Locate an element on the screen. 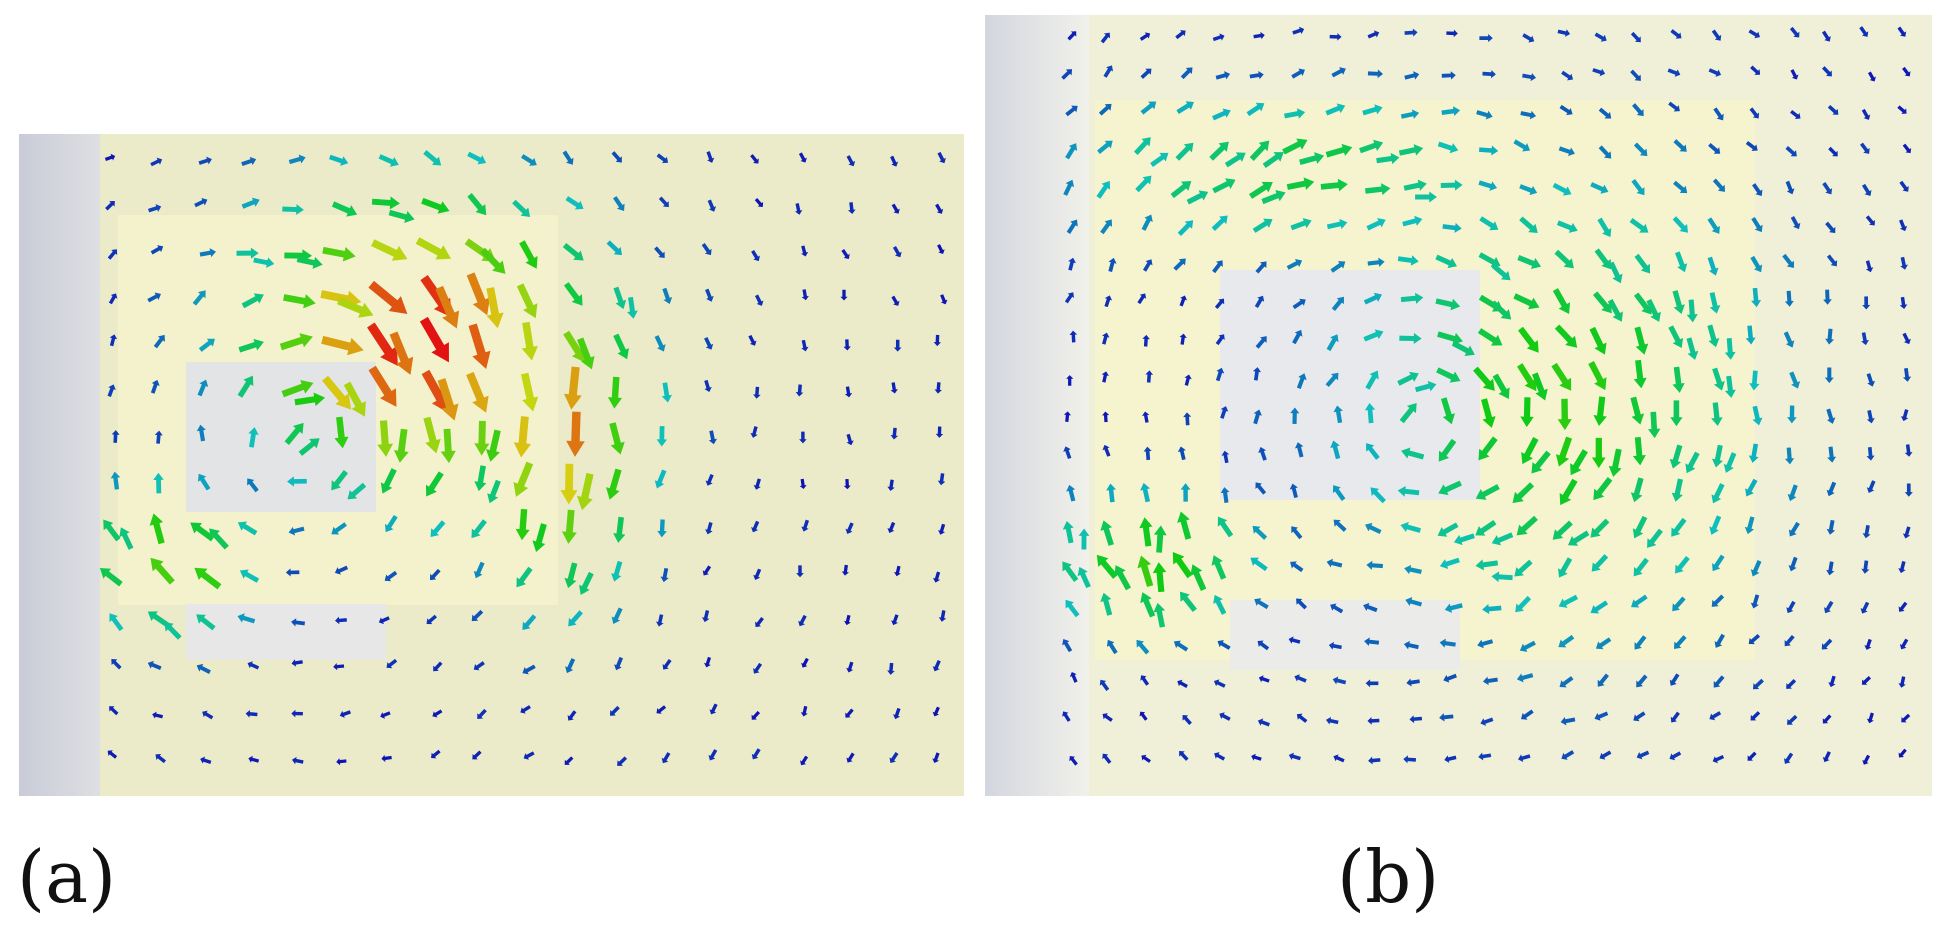 Image resolution: width=1950 pixels, height=932 pixels. port-strip is located at coordinates (59, 465).